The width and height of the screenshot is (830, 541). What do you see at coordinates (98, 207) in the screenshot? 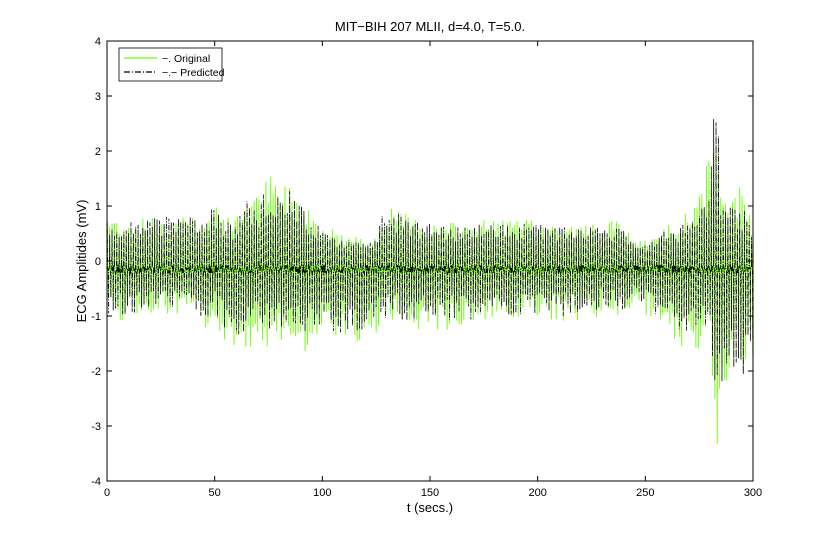
I see `y-tick-label: 1` at bounding box center [98, 207].